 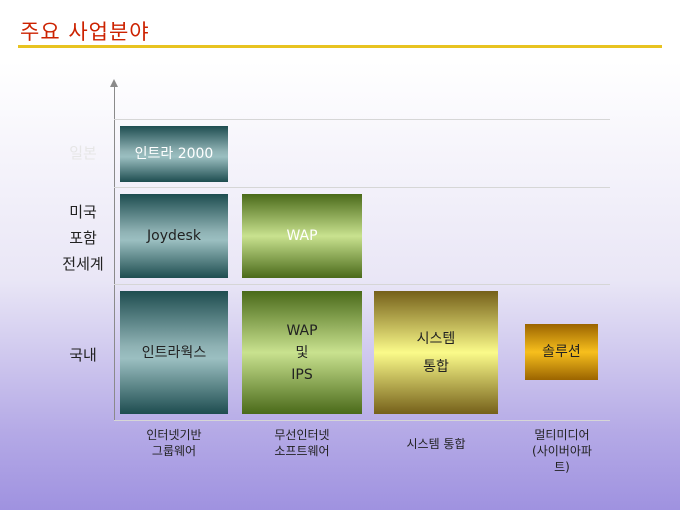 What do you see at coordinates (114, 253) in the screenshot?
I see `vertical-axis` at bounding box center [114, 253].